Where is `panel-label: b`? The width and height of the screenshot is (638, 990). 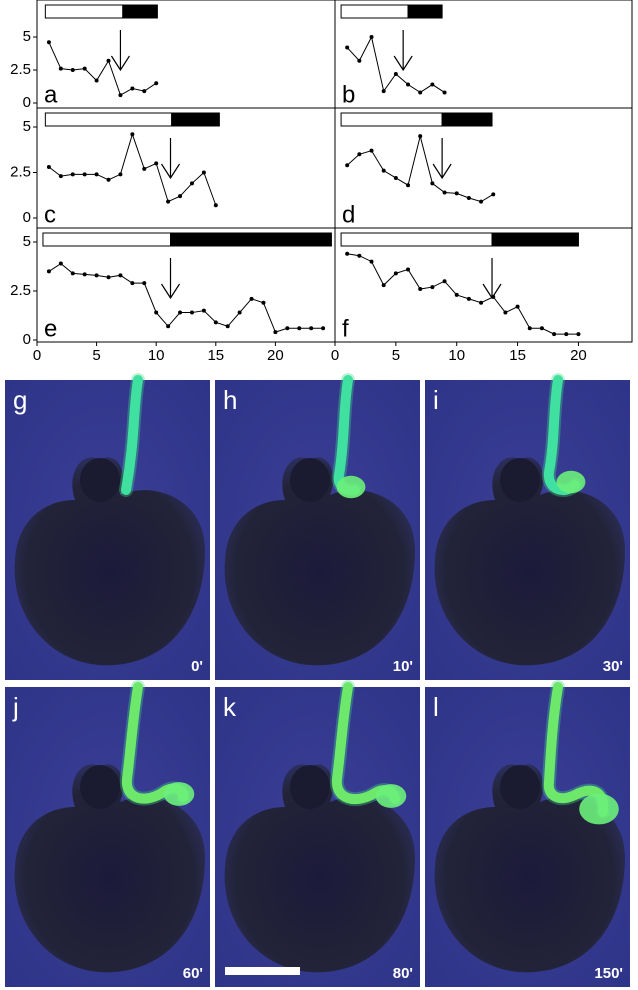
panel-label: b is located at coordinates (348, 94).